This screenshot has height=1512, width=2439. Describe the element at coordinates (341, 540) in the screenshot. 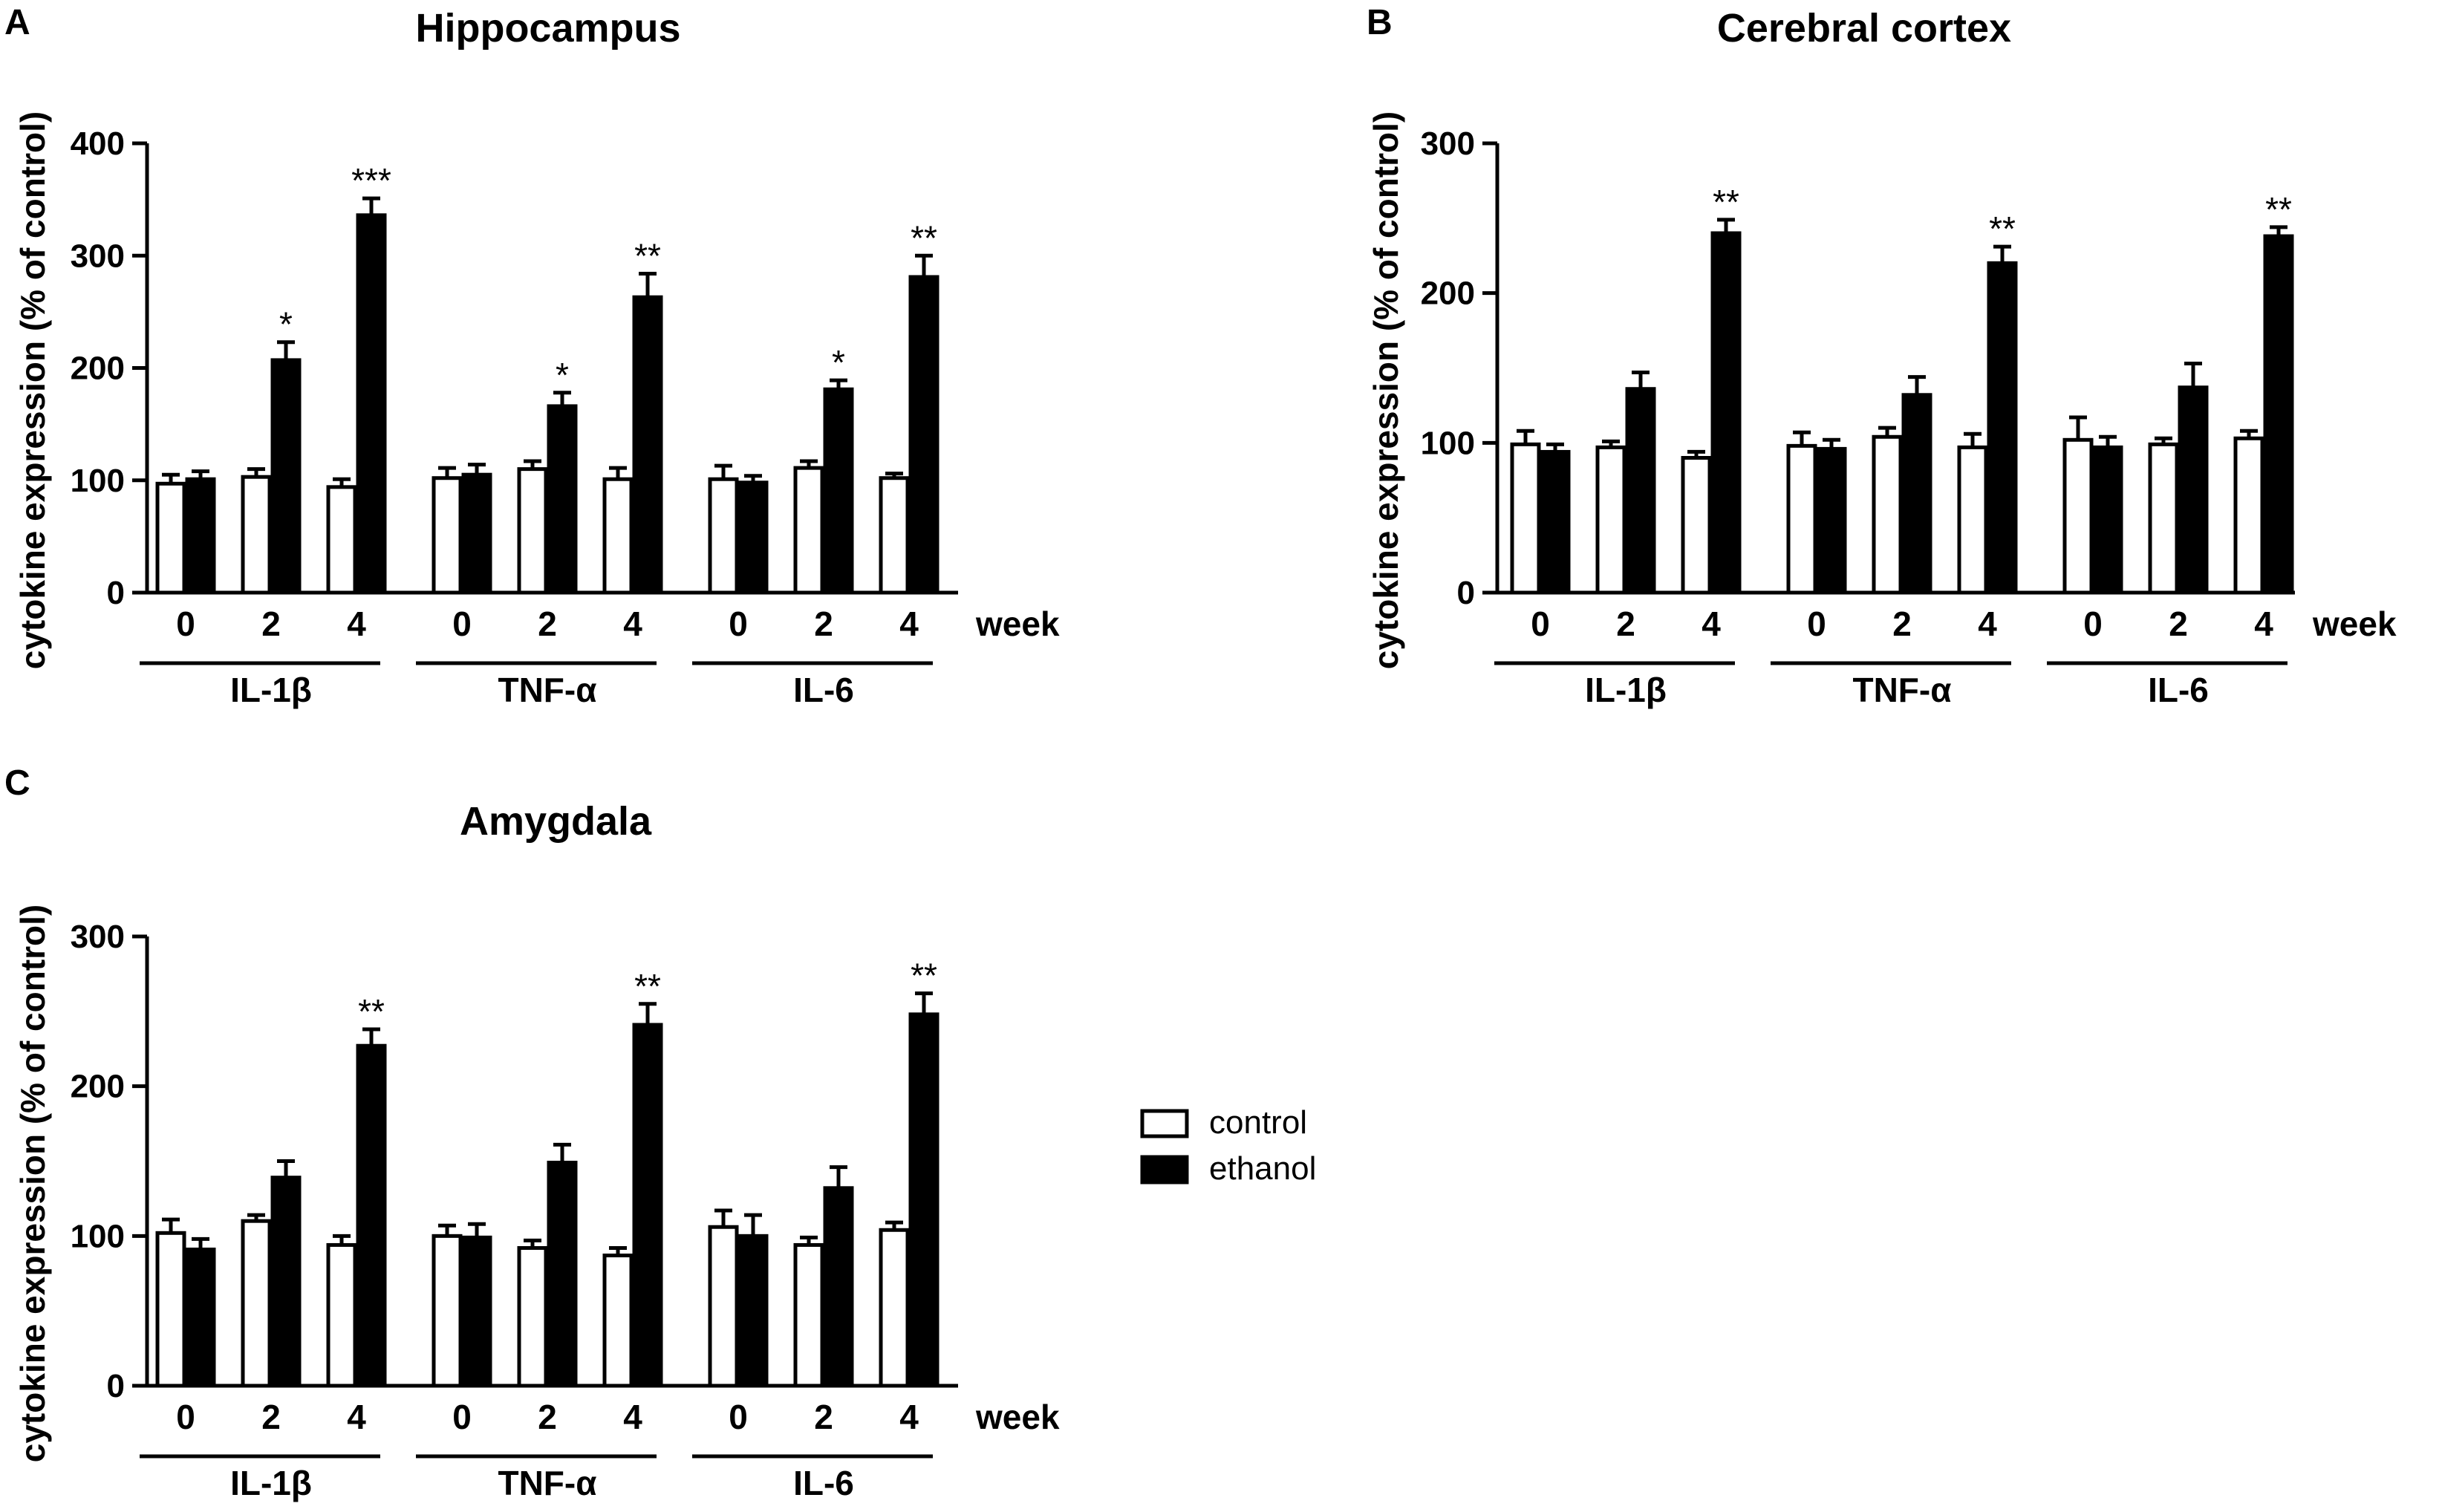

I see `panel-a-il-1beta-wk4-control-bar` at that location.